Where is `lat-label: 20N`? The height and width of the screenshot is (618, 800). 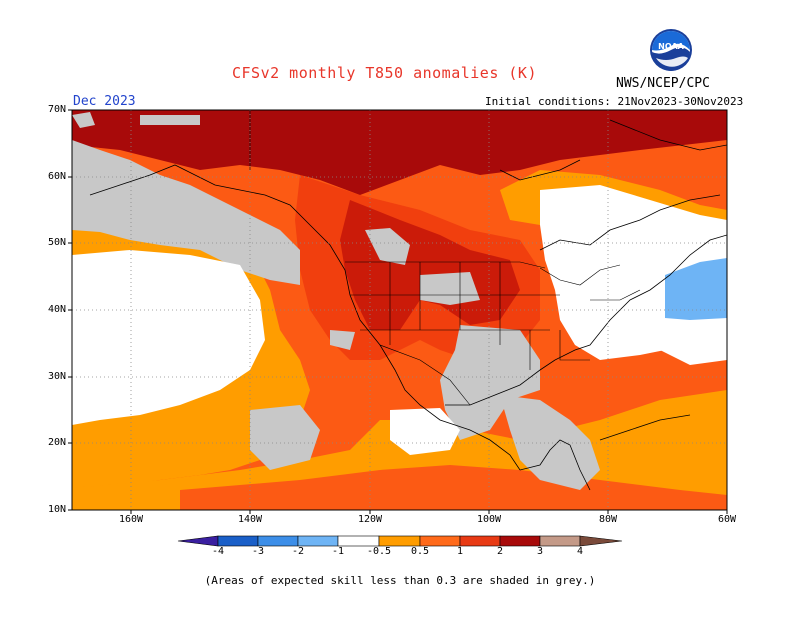
lat-label: 20N is located at coordinates (56, 442).